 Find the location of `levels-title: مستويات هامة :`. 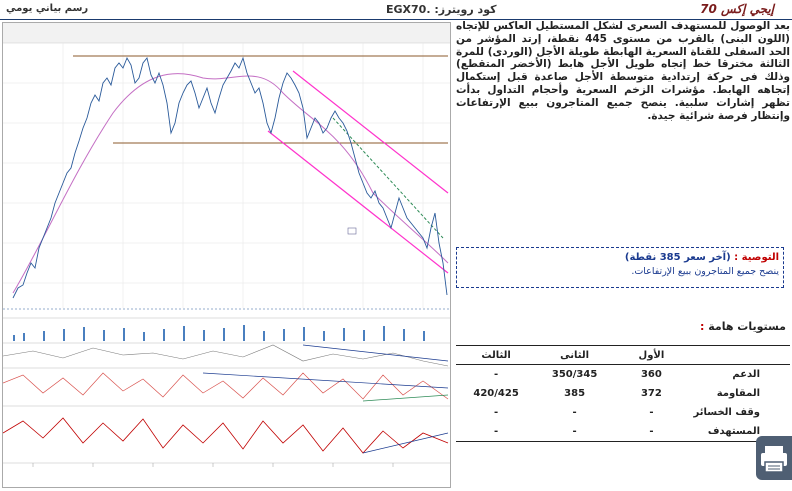

levels-title: مستويات هامة : is located at coordinates (743, 326).